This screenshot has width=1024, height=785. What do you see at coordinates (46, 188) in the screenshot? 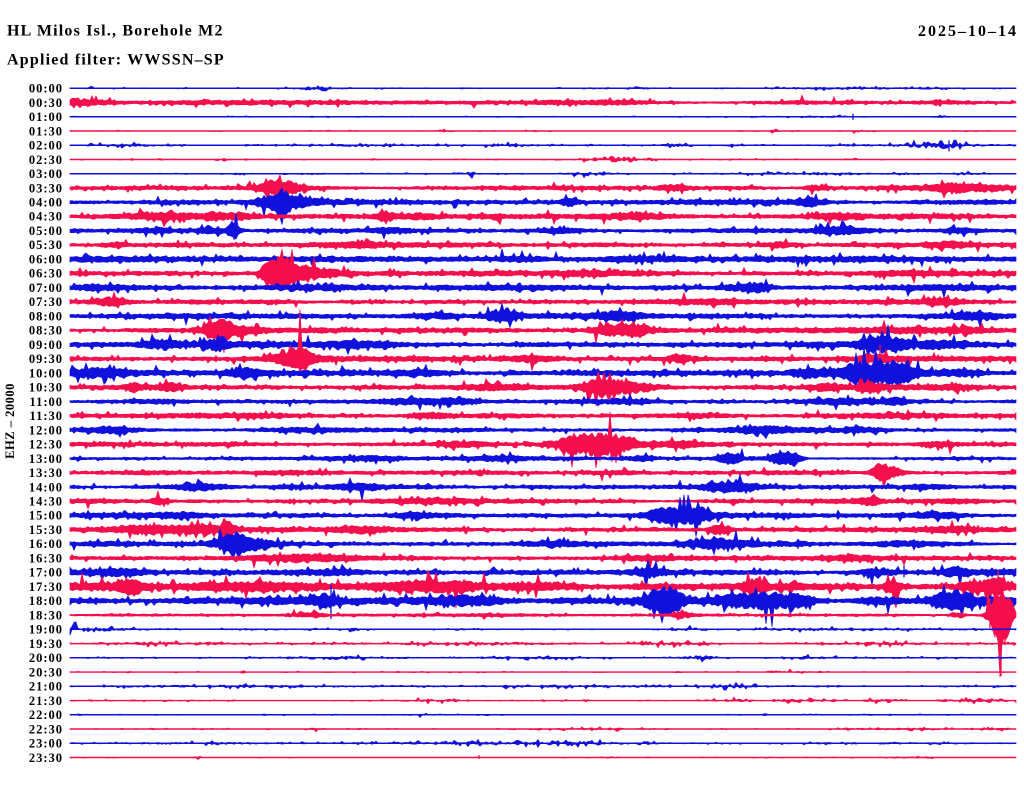
I see `svg-text: 03:30` at bounding box center [46, 188].